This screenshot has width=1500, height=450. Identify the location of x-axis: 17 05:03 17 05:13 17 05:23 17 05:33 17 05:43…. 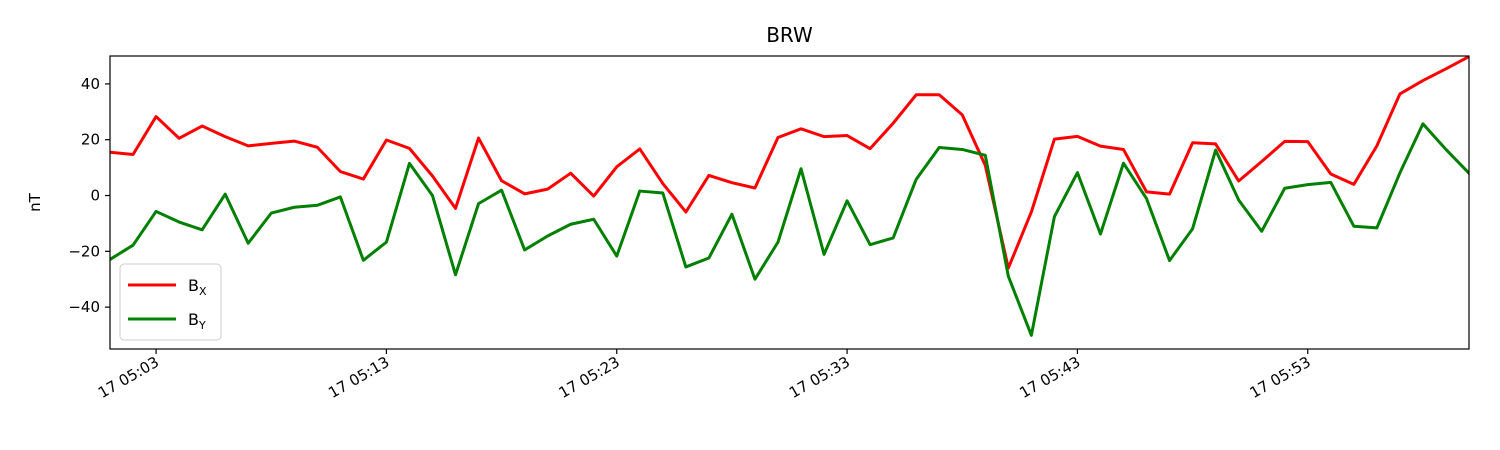
(704, 375).